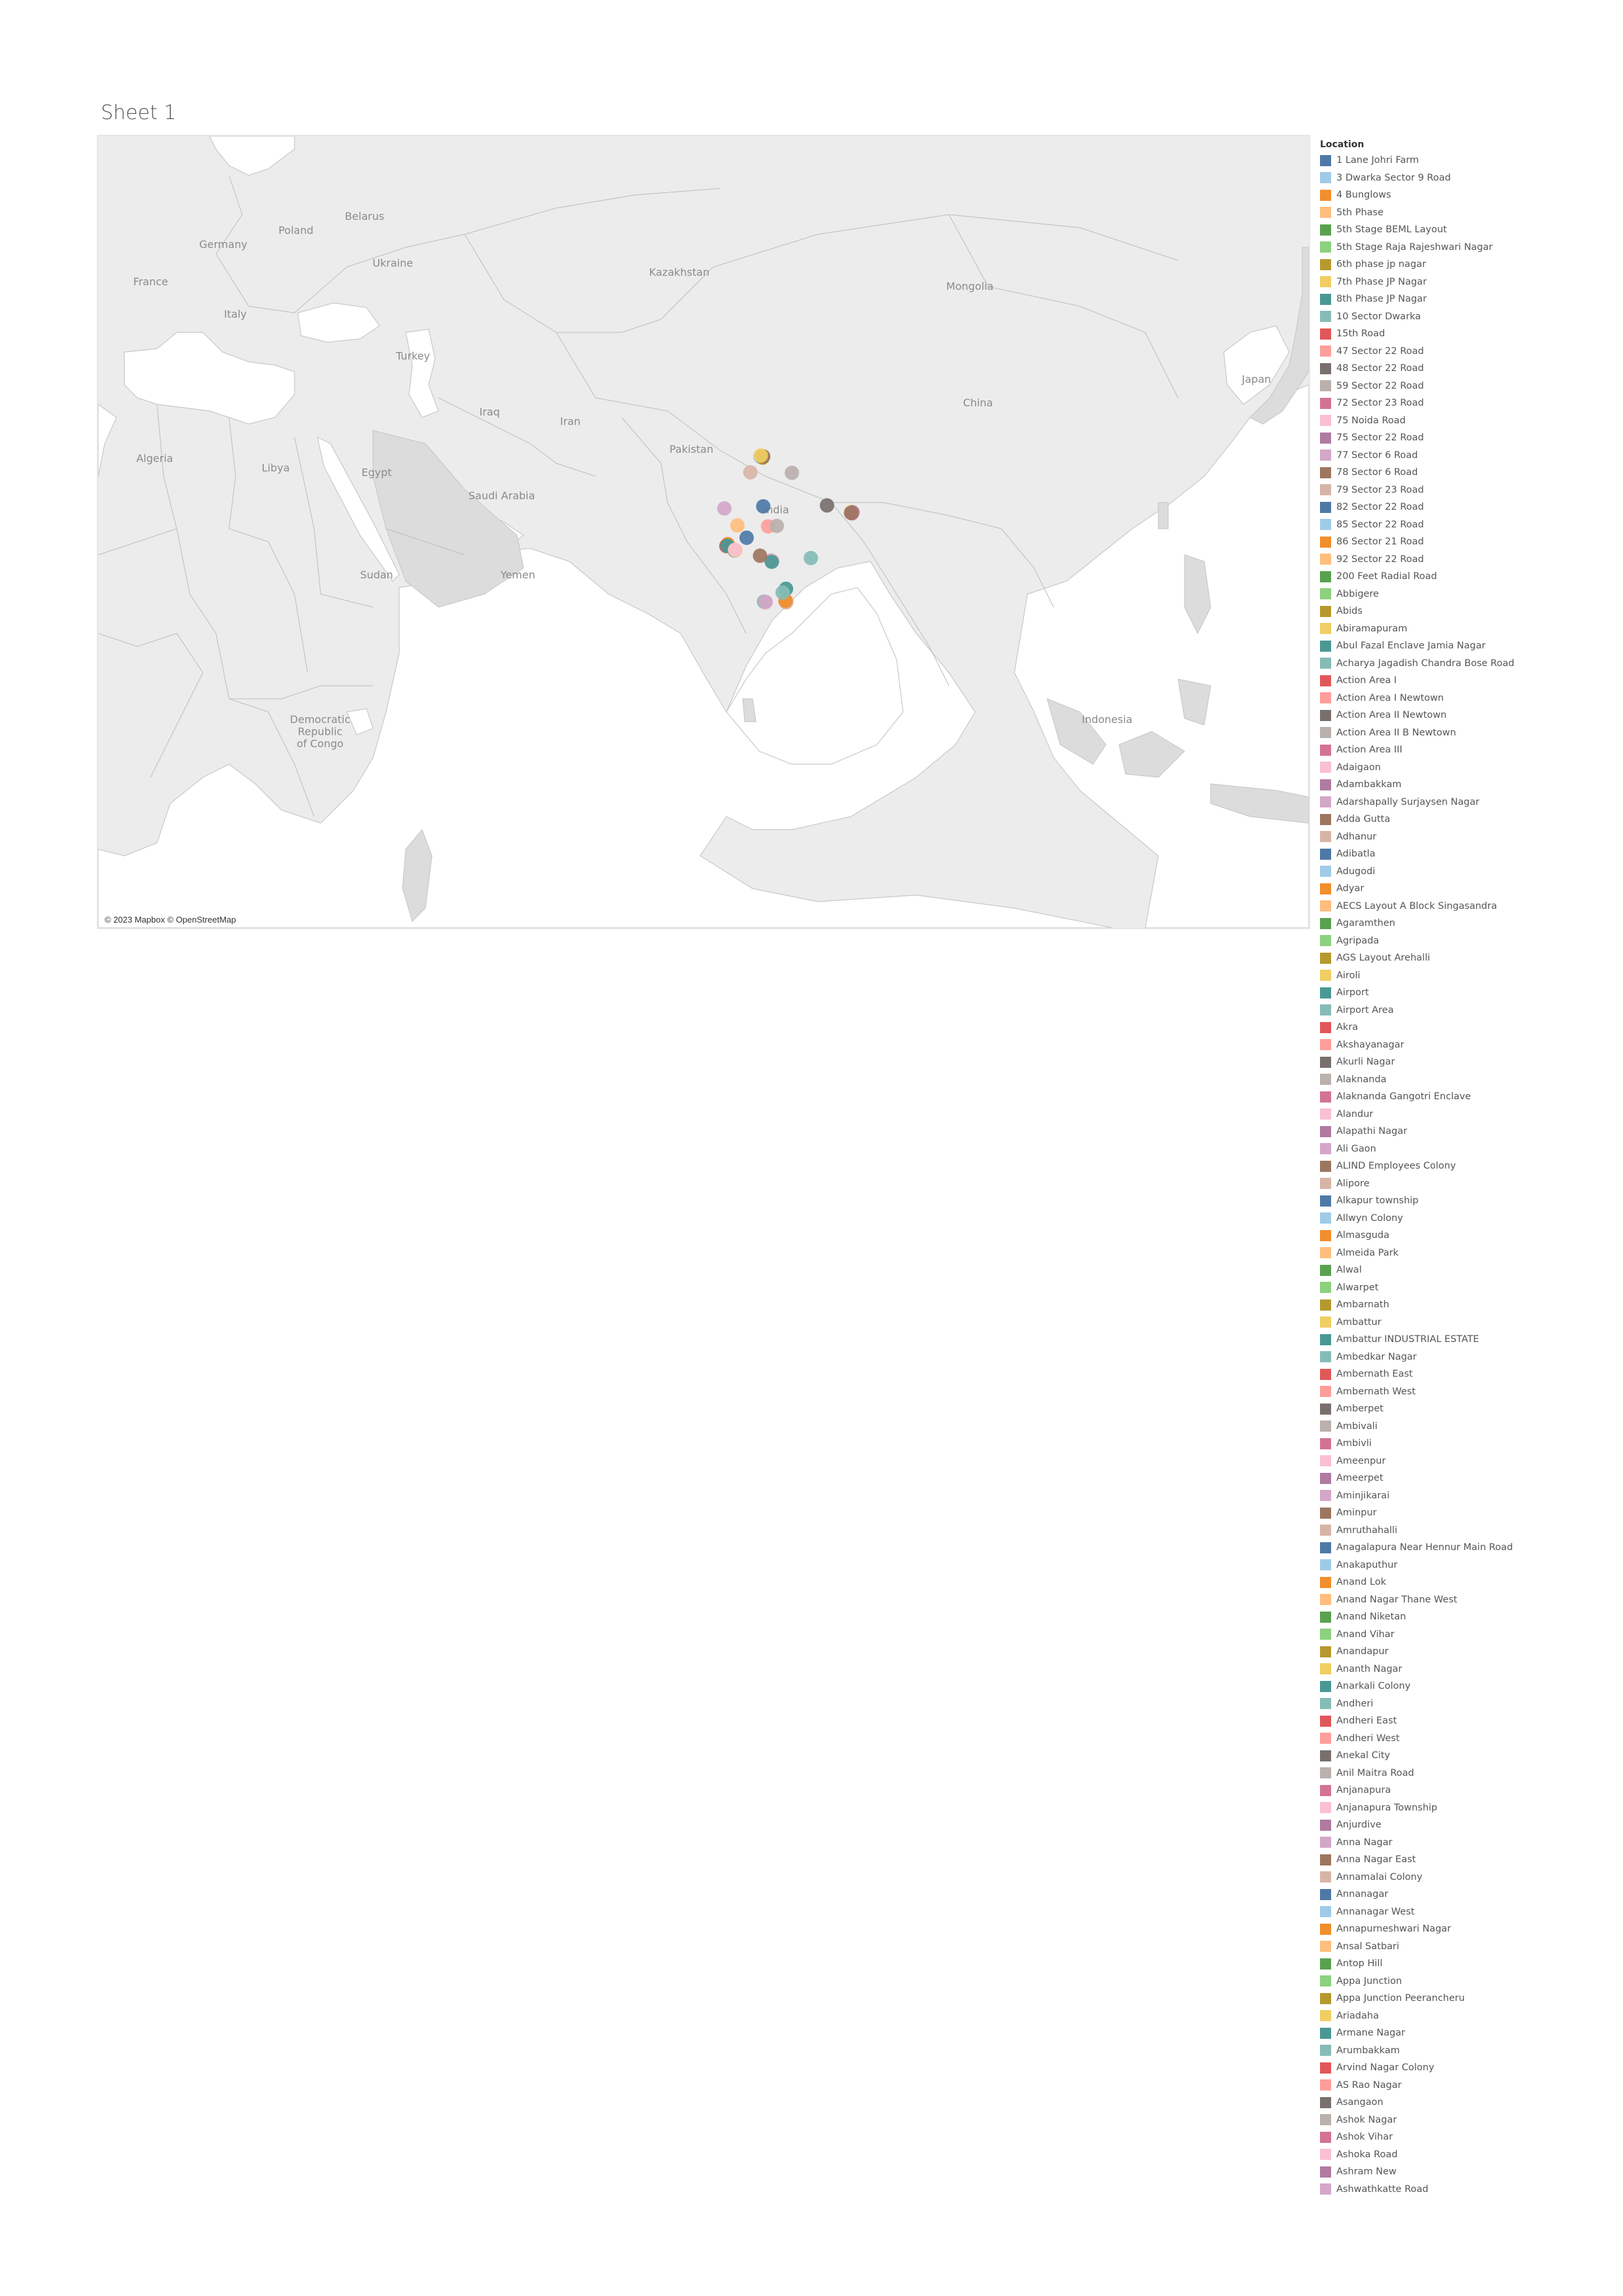 Image resolution: width=1623 pixels, height=2296 pixels. I want to click on legend-item: Alwarpet, so click(1464, 1288).